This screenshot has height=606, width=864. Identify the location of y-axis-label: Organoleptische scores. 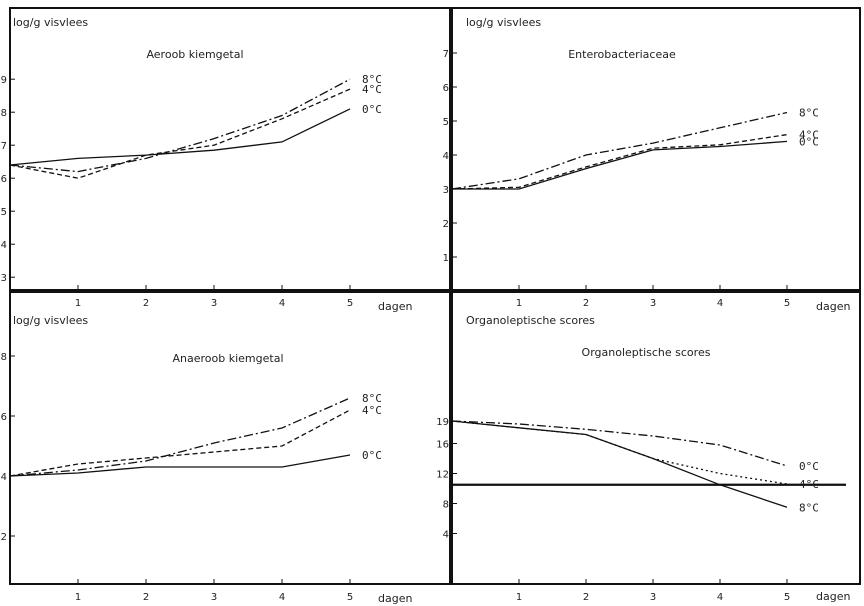
(530, 320).